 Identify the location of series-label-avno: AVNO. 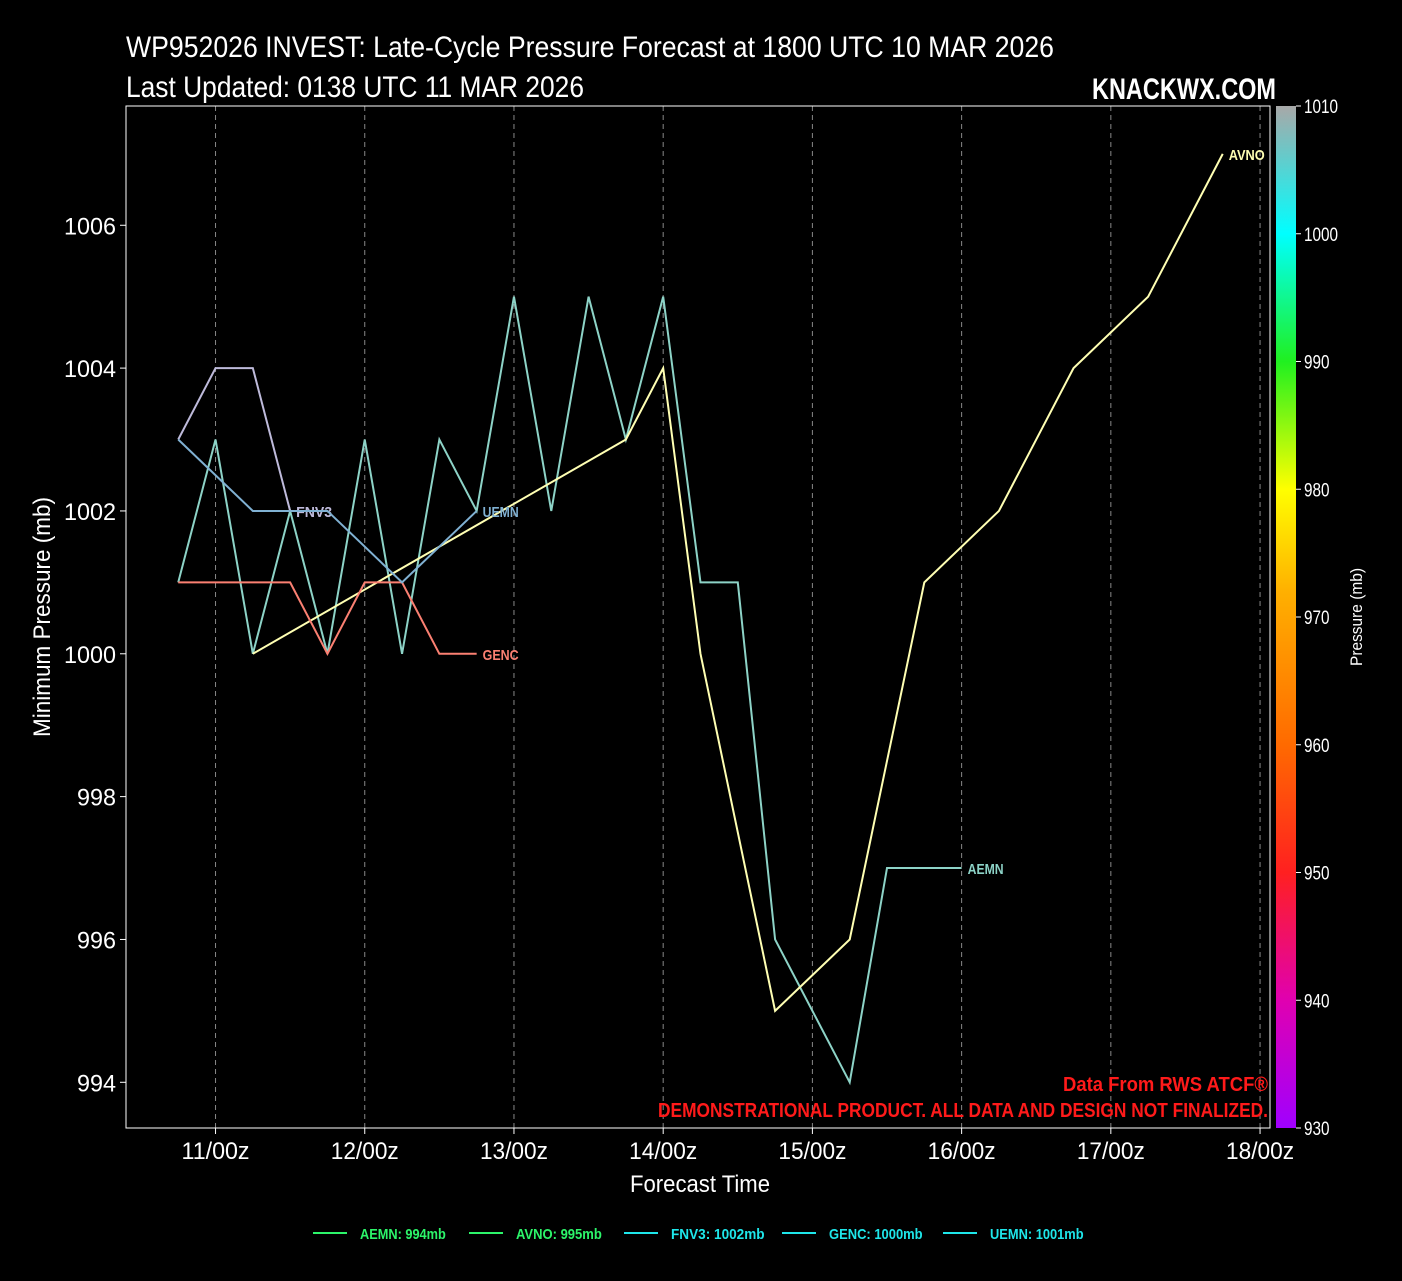
(1247, 155).